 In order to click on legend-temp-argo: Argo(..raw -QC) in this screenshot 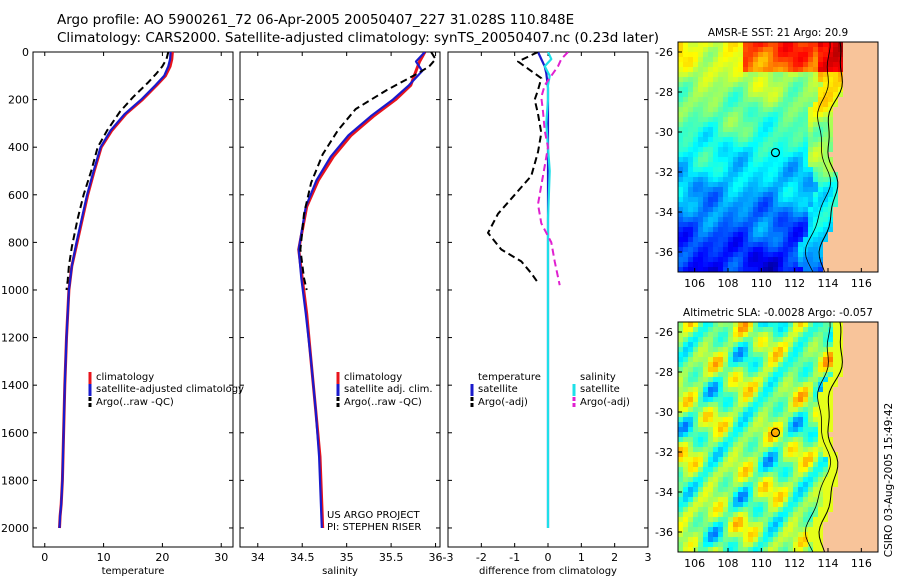, I will do `click(135, 402)`.